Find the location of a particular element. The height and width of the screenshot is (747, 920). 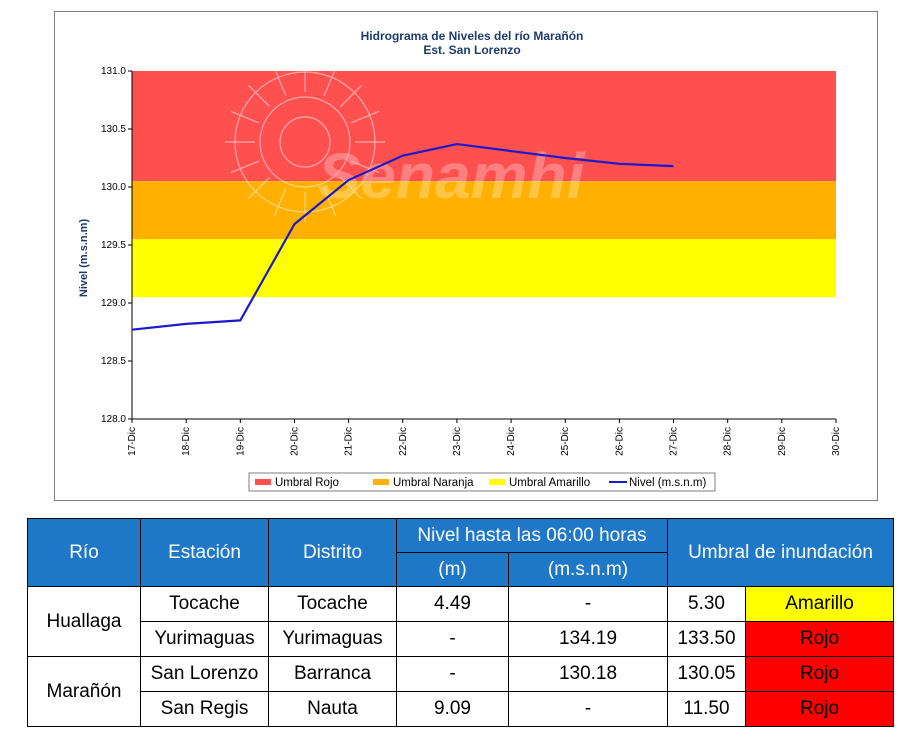

chart-subtitle: Est. San Lorenzo is located at coordinates (471, 50).